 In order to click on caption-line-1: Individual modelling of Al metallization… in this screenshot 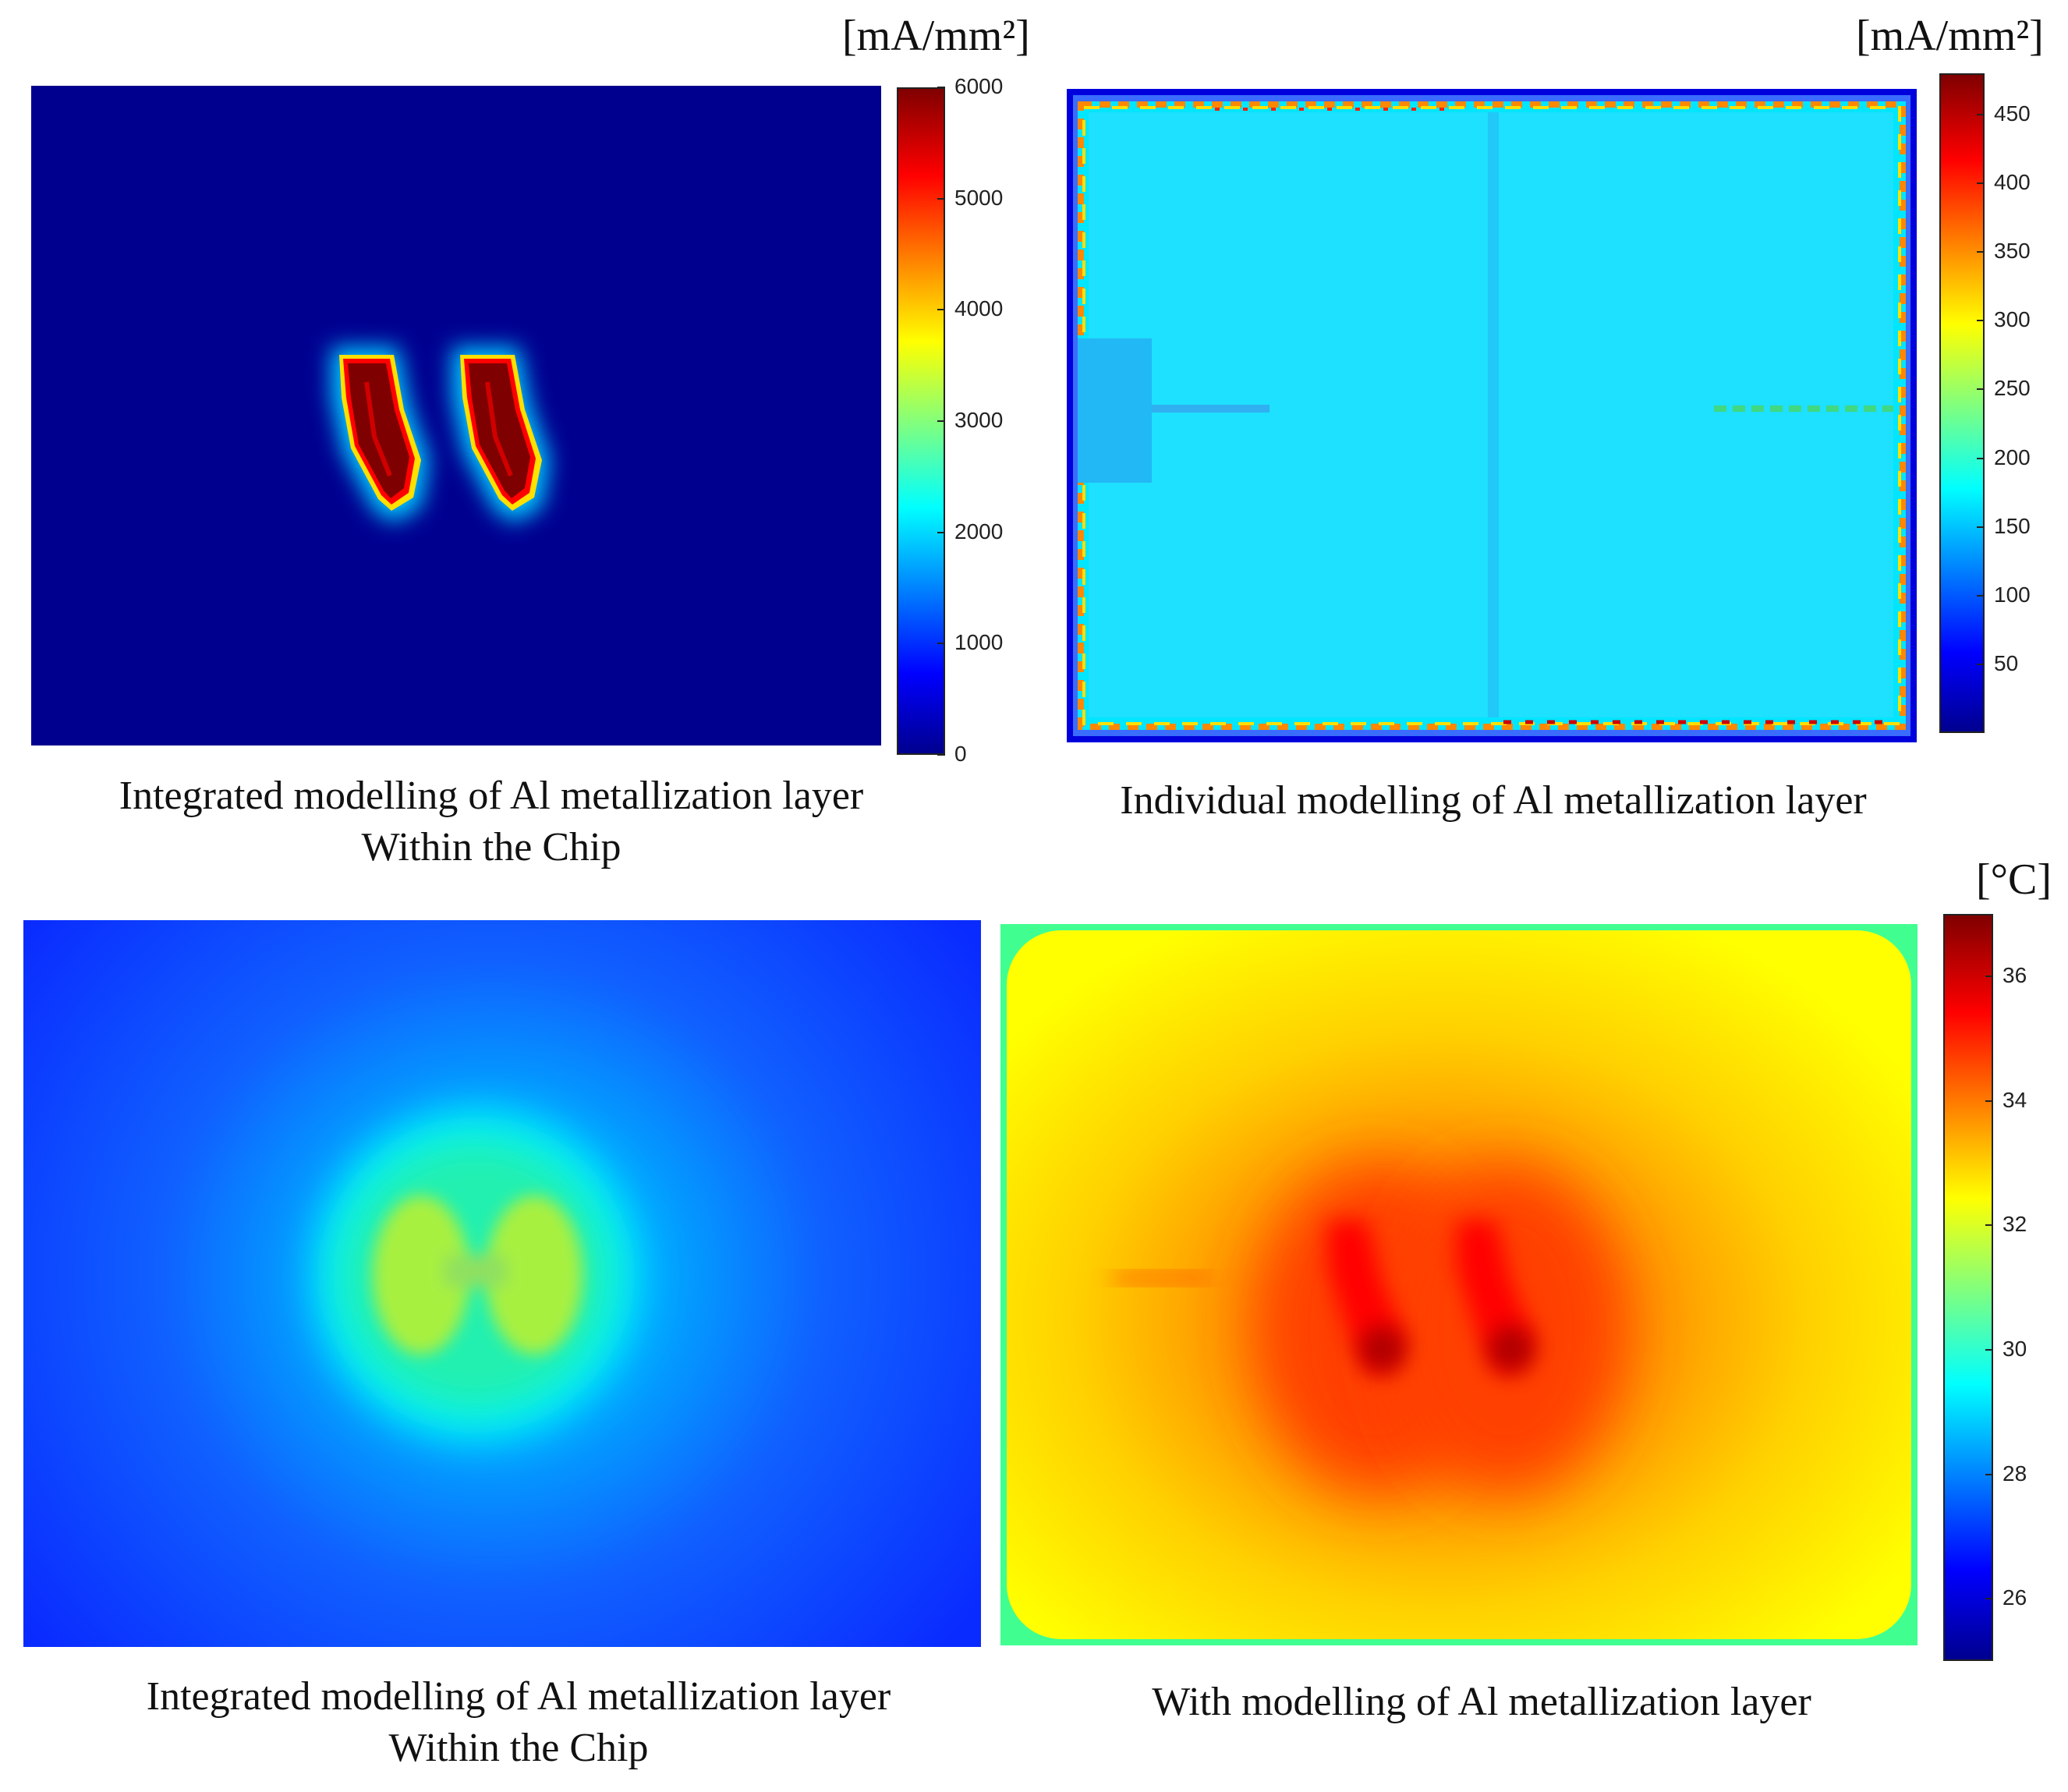, I will do `click(1493, 800)`.